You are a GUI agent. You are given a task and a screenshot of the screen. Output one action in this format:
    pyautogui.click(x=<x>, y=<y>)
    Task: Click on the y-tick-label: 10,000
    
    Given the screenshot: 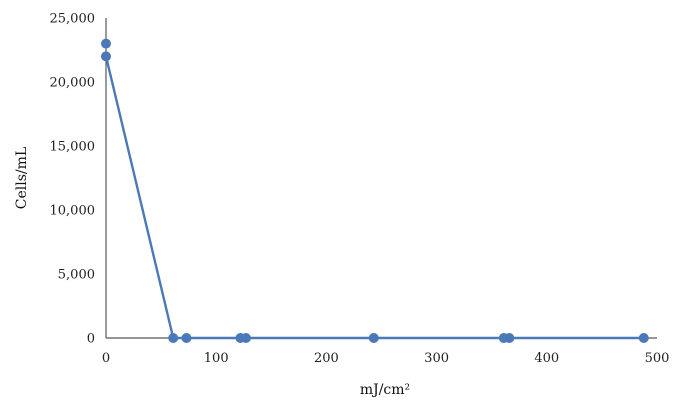 What is the action you would take?
    pyautogui.click(x=73, y=211)
    